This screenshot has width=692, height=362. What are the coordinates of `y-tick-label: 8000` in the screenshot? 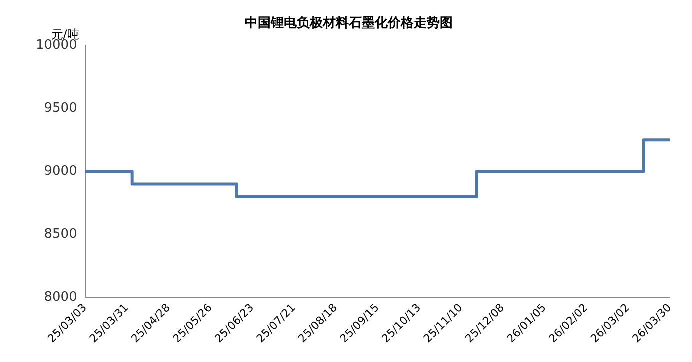 It's located at (61, 298).